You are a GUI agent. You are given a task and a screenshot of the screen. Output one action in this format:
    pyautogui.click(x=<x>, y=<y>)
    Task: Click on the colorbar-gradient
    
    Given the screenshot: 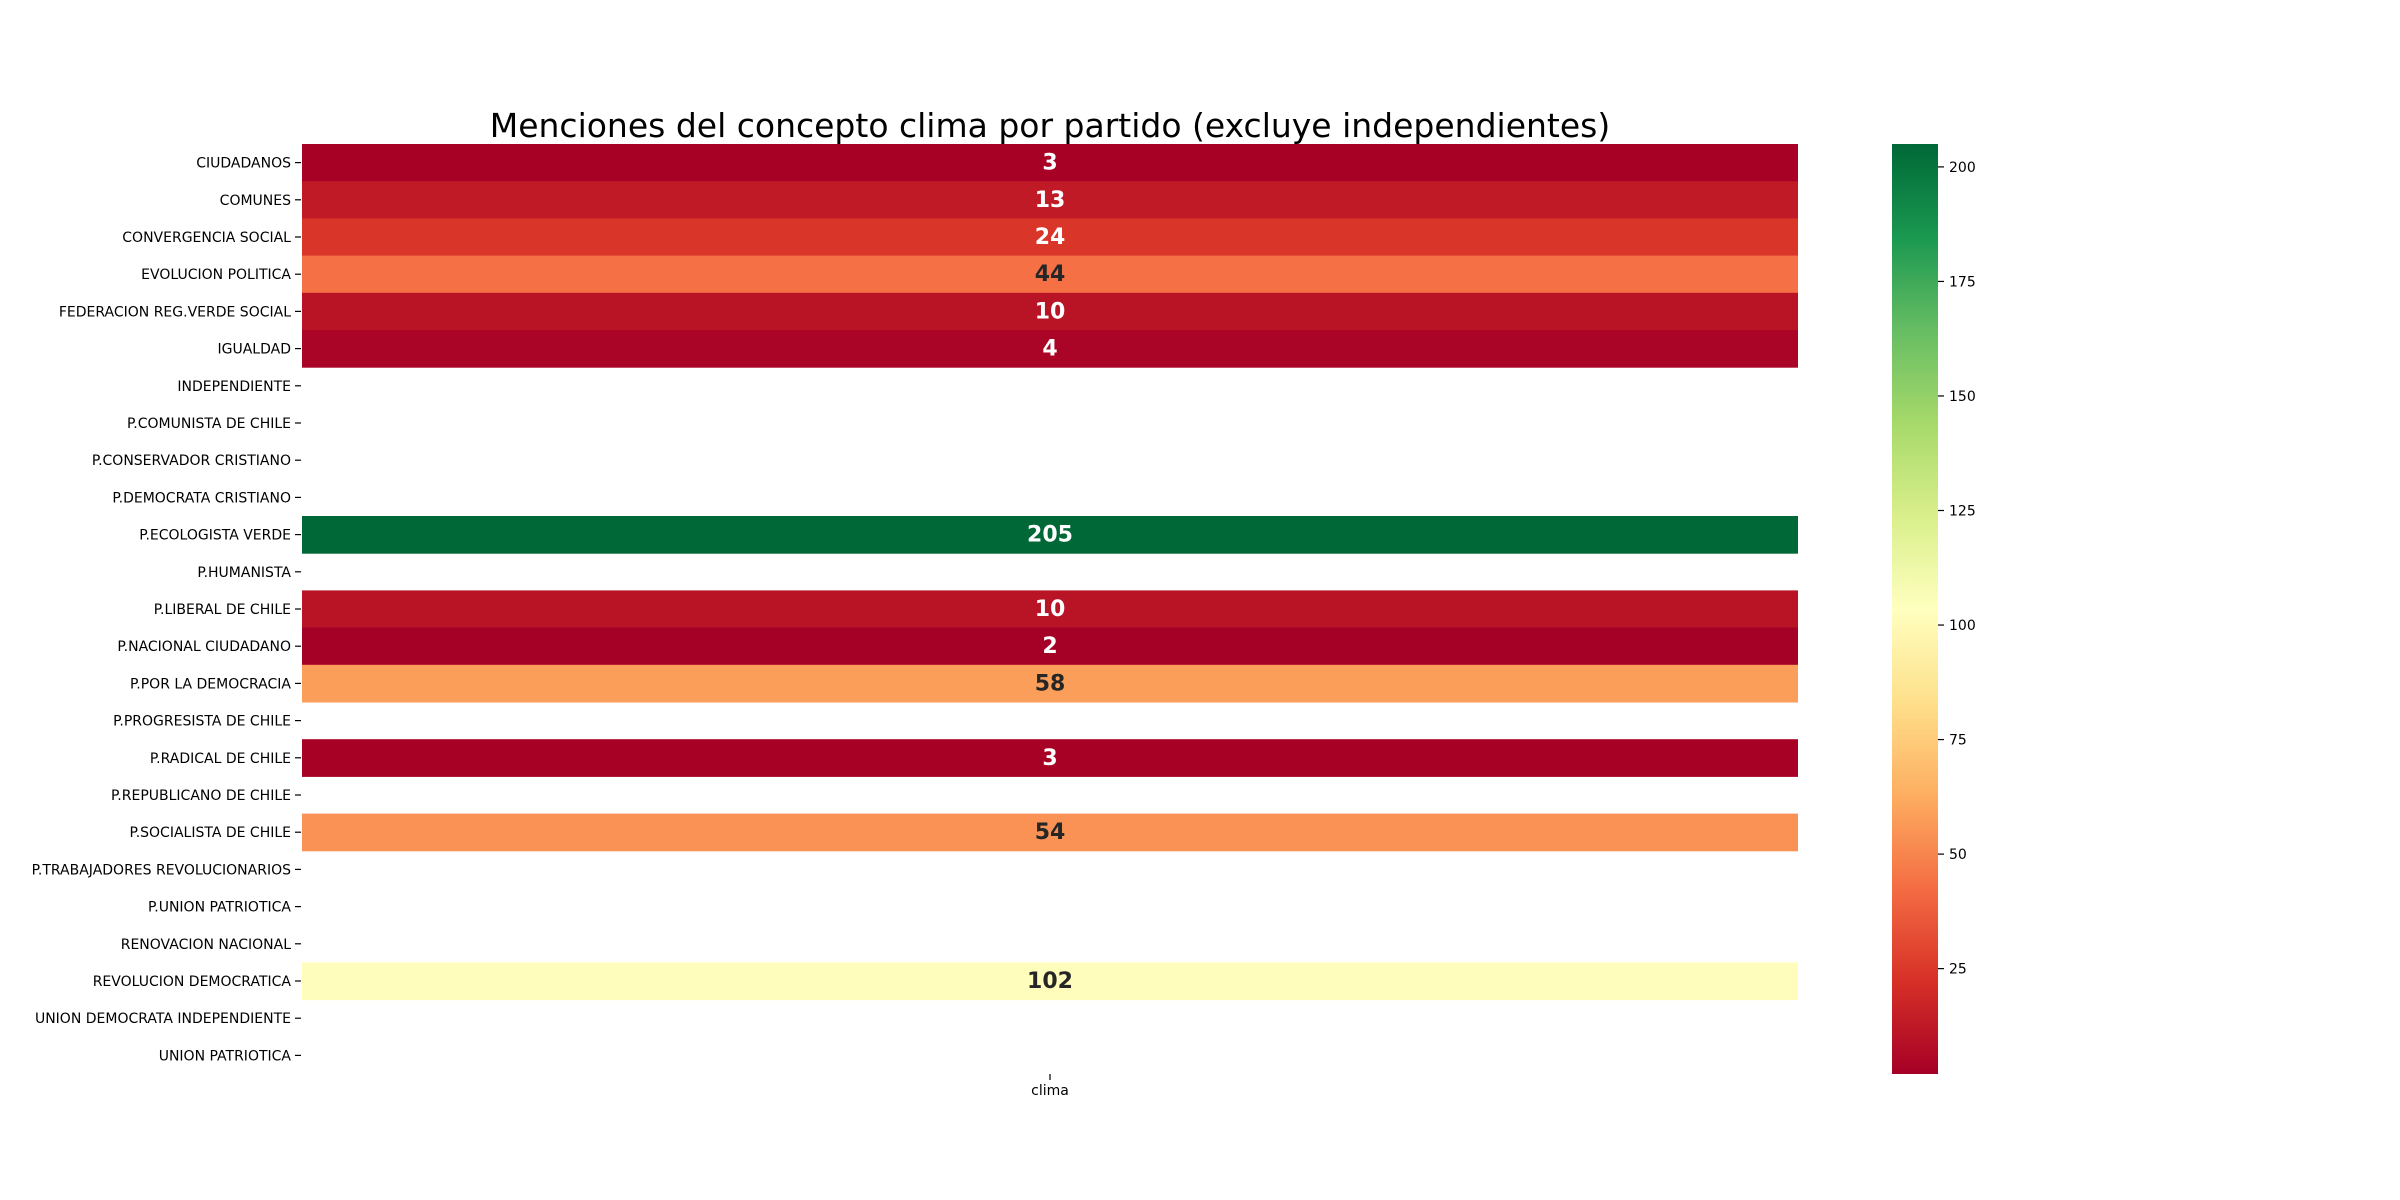 What is the action you would take?
    pyautogui.click(x=1915, y=609)
    